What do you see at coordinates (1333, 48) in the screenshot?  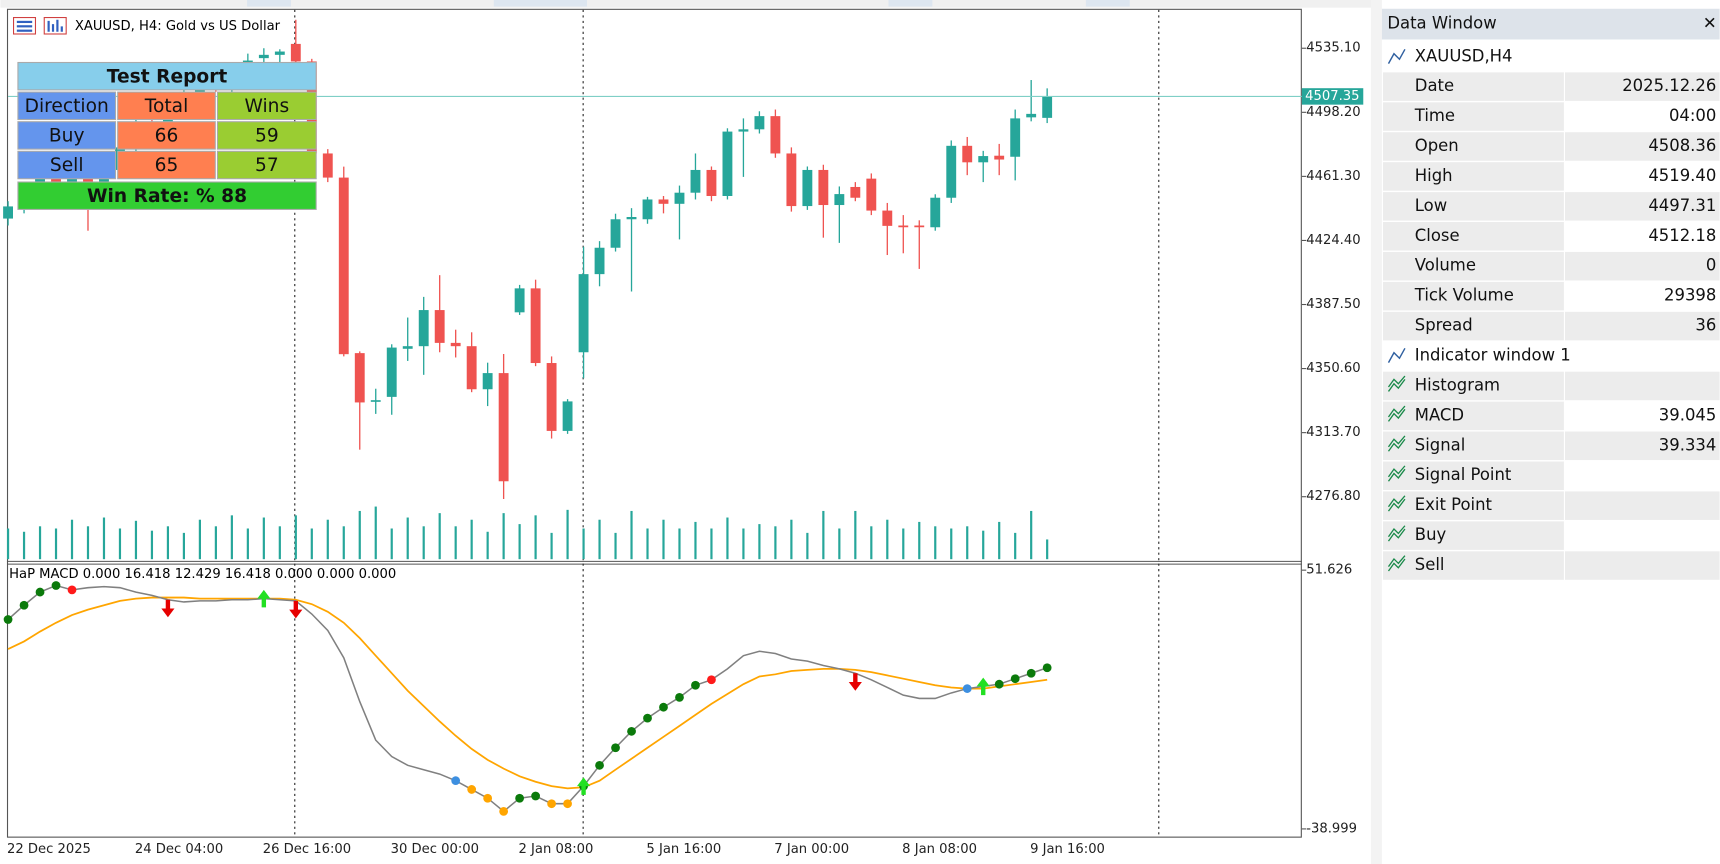 I see `y-tick-label: 4535.10` at bounding box center [1333, 48].